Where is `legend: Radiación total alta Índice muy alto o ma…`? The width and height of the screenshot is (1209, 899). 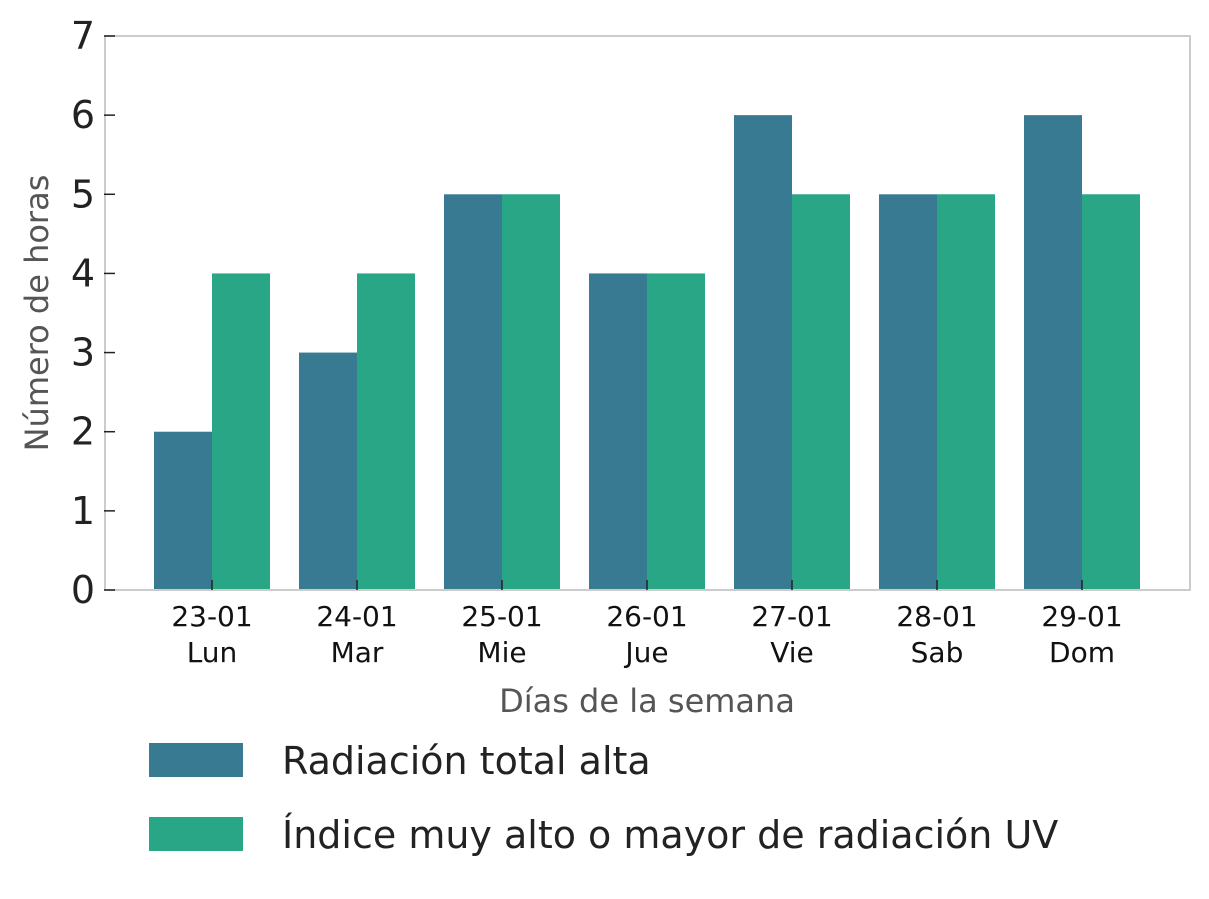 legend: Radiación total alta Índice muy alto o ma… is located at coordinates (603, 798).